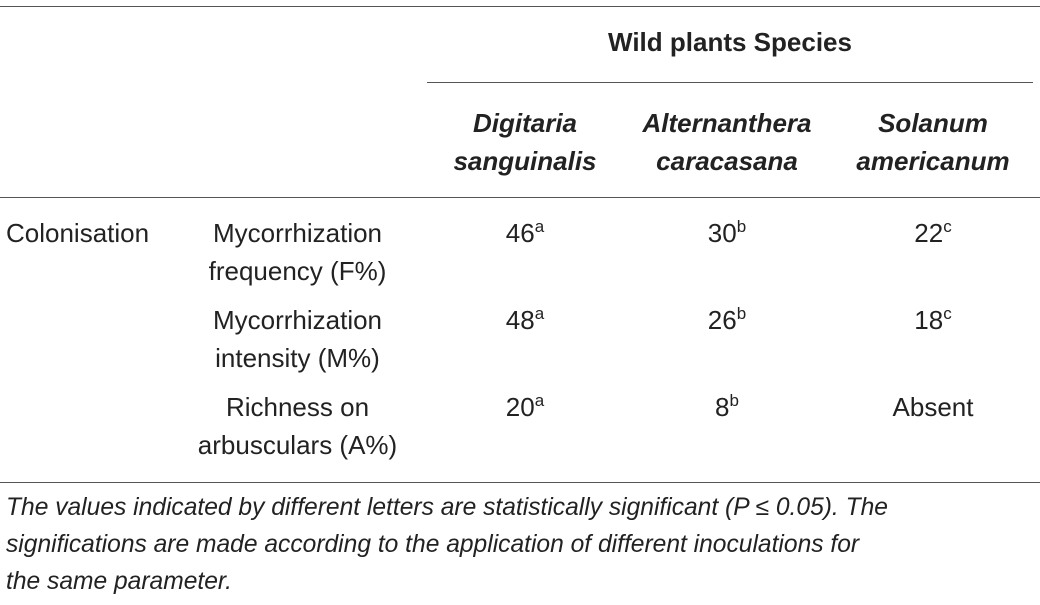 This screenshot has width=1040, height=605. What do you see at coordinates (520, 407) in the screenshot?
I see `value: 20` at bounding box center [520, 407].